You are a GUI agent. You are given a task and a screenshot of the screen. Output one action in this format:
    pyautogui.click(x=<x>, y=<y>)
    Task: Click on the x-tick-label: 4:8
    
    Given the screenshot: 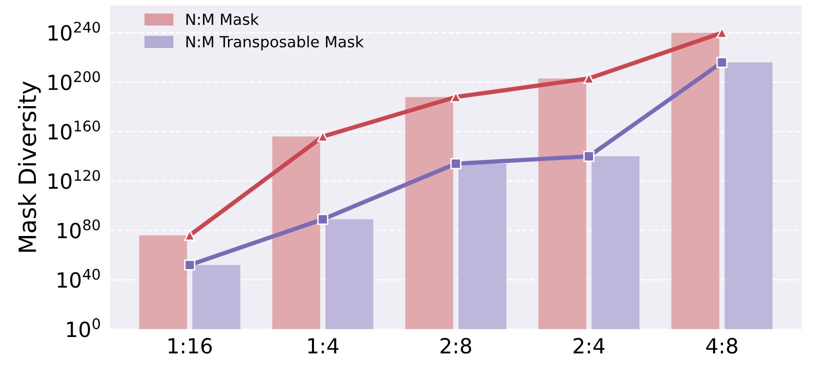 What is the action you would take?
    pyautogui.click(x=722, y=346)
    